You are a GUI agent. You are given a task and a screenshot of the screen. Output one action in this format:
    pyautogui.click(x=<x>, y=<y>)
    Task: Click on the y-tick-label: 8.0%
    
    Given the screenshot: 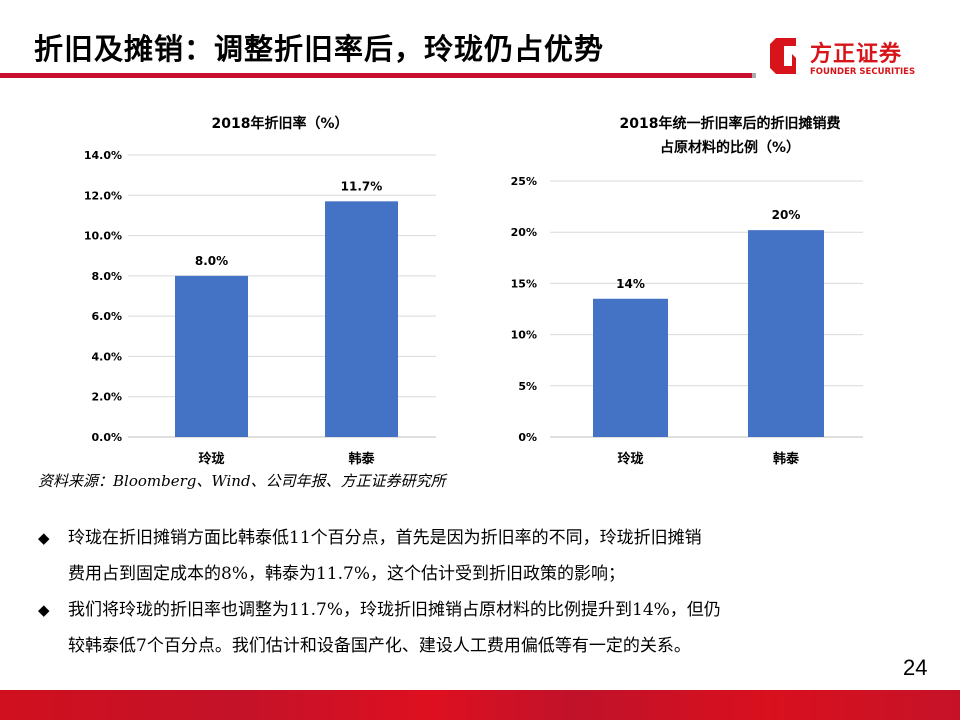 What is the action you would take?
    pyautogui.click(x=106, y=276)
    